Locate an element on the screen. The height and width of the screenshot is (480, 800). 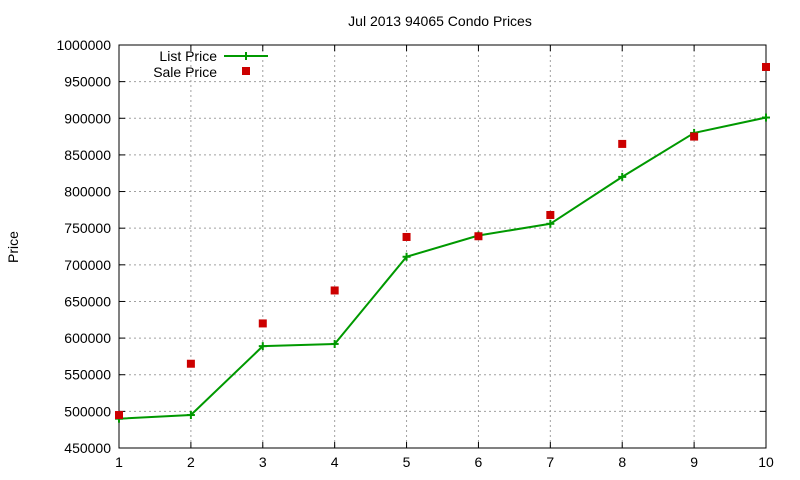
x-tick-label: 4 is located at coordinates (335, 462).